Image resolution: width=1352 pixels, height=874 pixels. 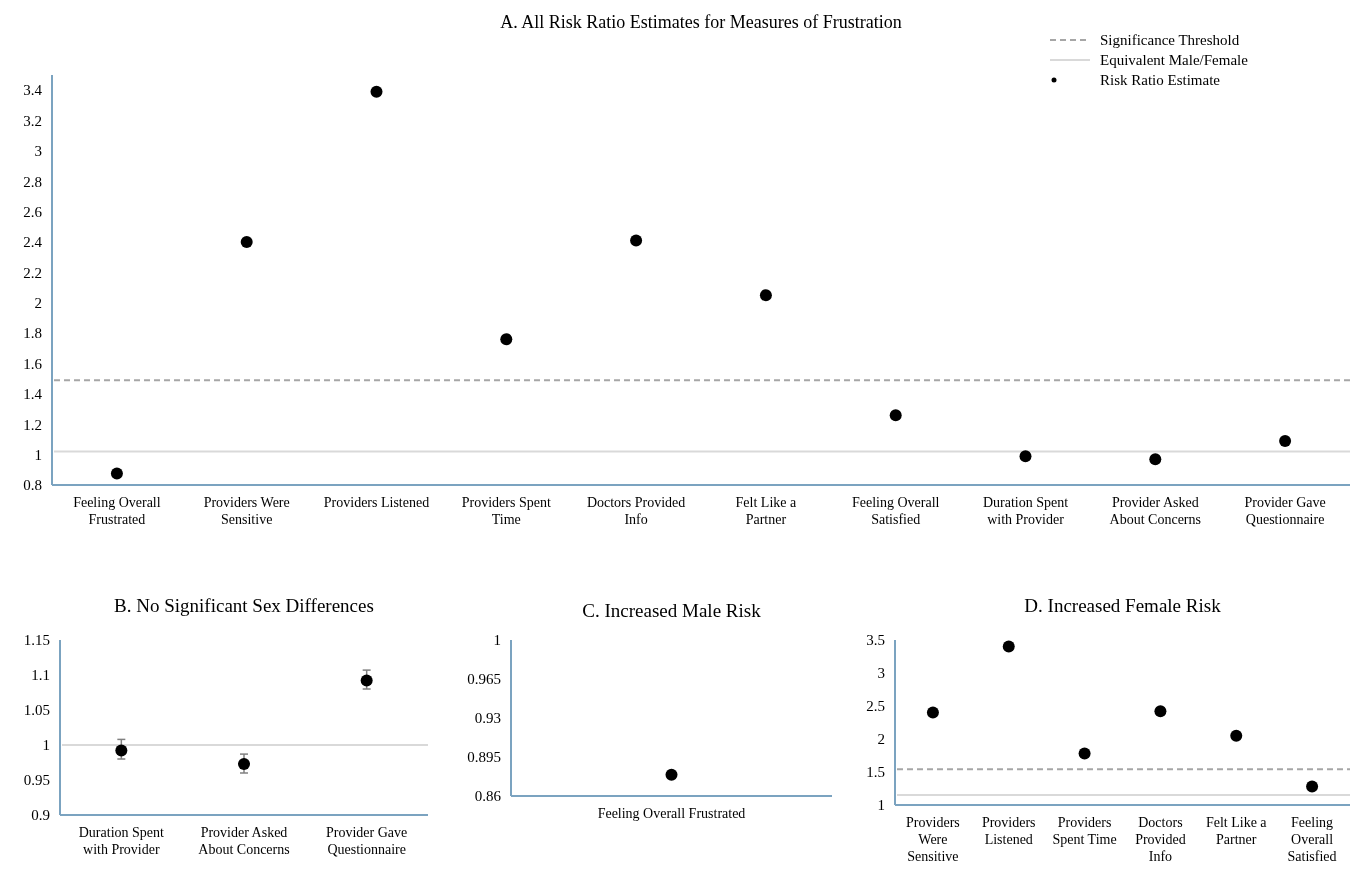 What do you see at coordinates (36, 640) in the screenshot?
I see `y-tick-label: 1.15` at bounding box center [36, 640].